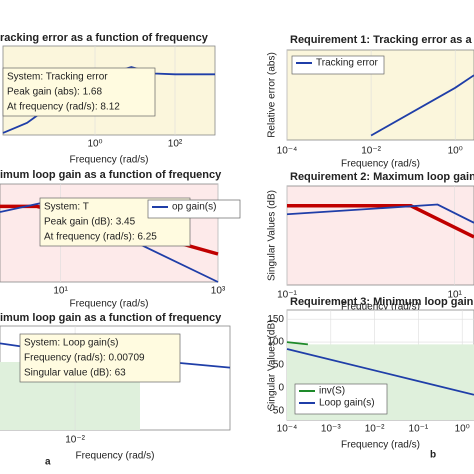 This screenshot has width=474, height=474. Describe the element at coordinates (332, 391) in the screenshot. I see `legend-label: inv(S)` at that location.